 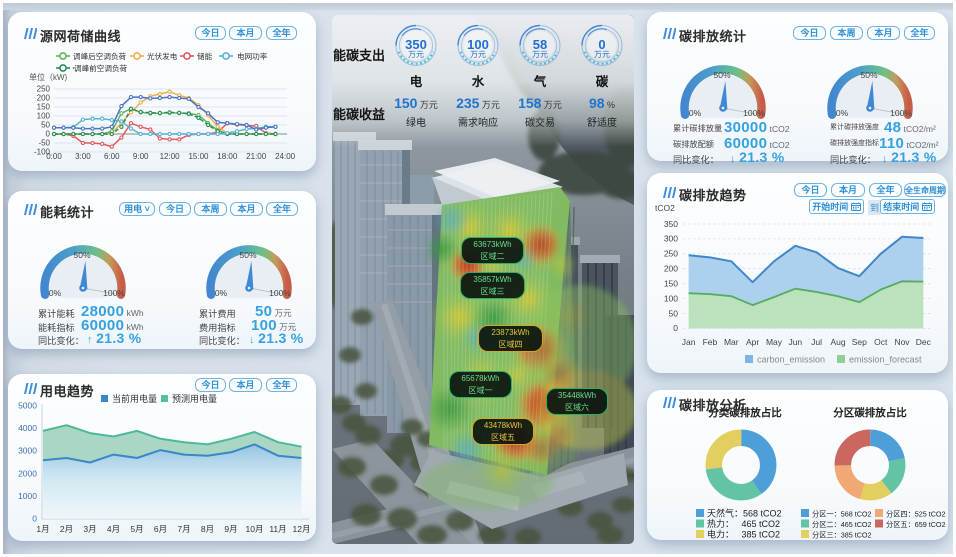 I want to click on svg-text: 天然气：568 tCO2, so click(x=744, y=513).